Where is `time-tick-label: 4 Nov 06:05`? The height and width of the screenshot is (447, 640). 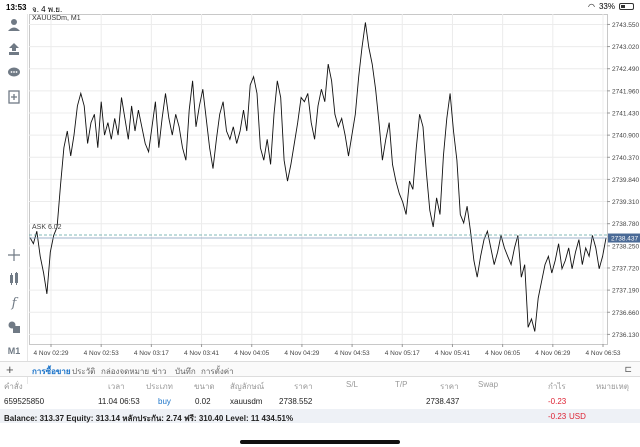
time-tick-label: 4 Nov 06:05 is located at coordinates (502, 353).